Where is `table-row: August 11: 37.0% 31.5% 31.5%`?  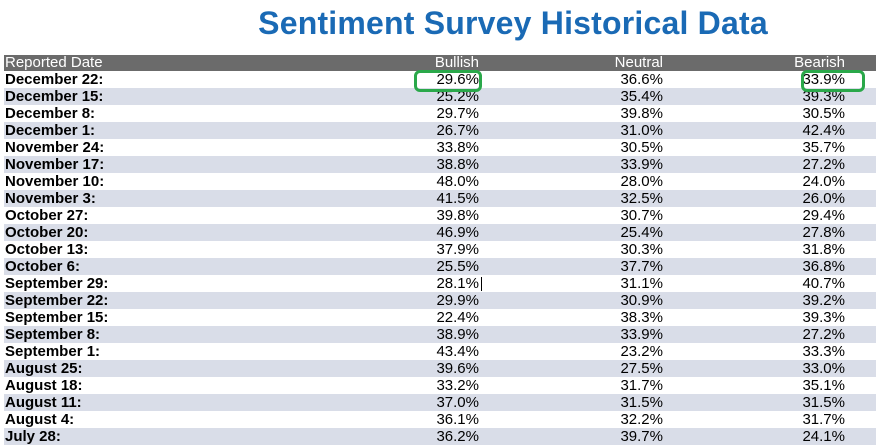 table-row: August 11: 37.0% 31.5% 31.5% is located at coordinates (440, 402).